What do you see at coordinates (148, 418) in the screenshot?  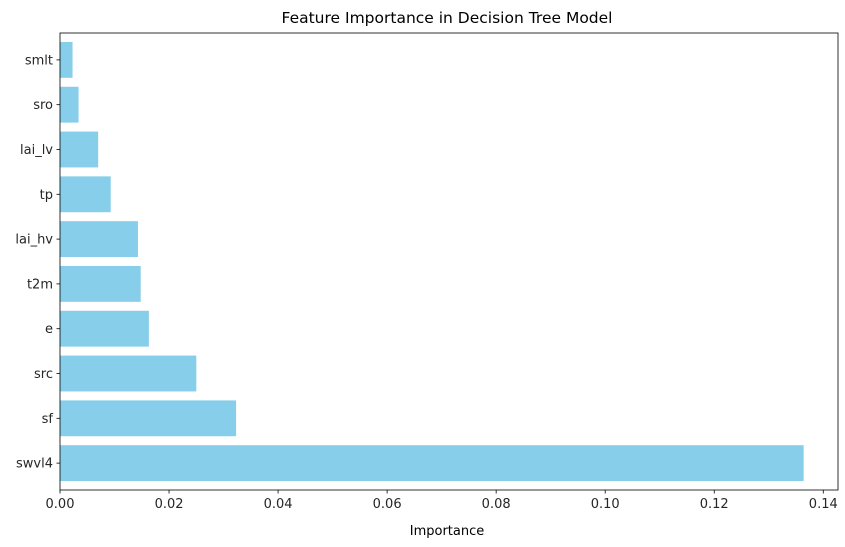 I see `bar-sf` at bounding box center [148, 418].